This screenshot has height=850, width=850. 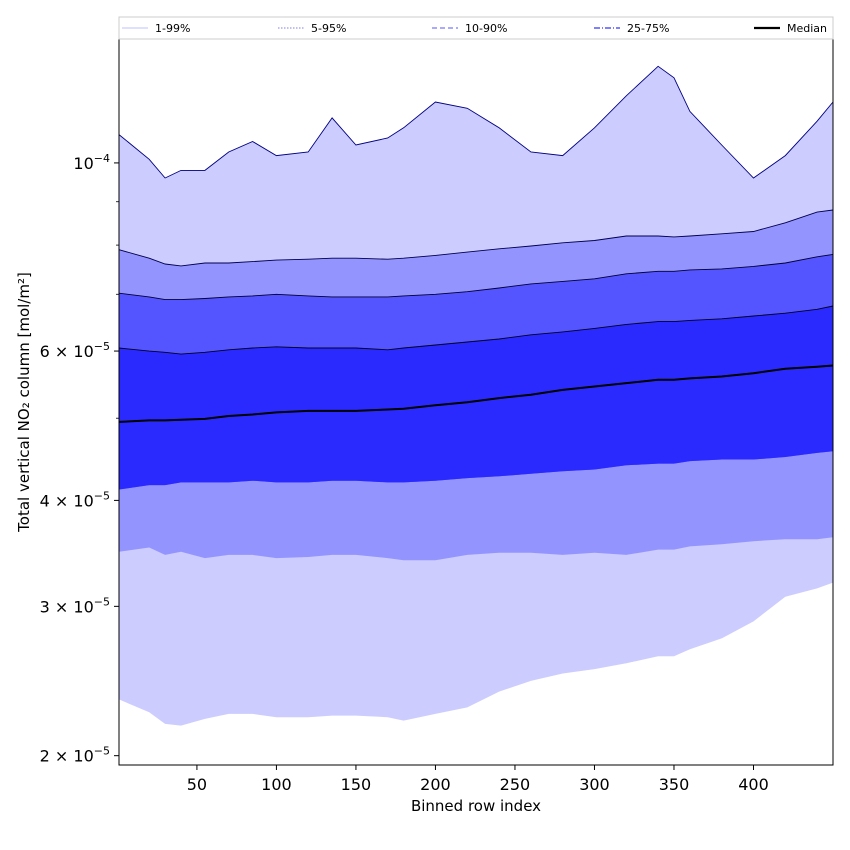 What do you see at coordinates (172, 28) in the screenshot?
I see `legend-label: 1-99%` at bounding box center [172, 28].